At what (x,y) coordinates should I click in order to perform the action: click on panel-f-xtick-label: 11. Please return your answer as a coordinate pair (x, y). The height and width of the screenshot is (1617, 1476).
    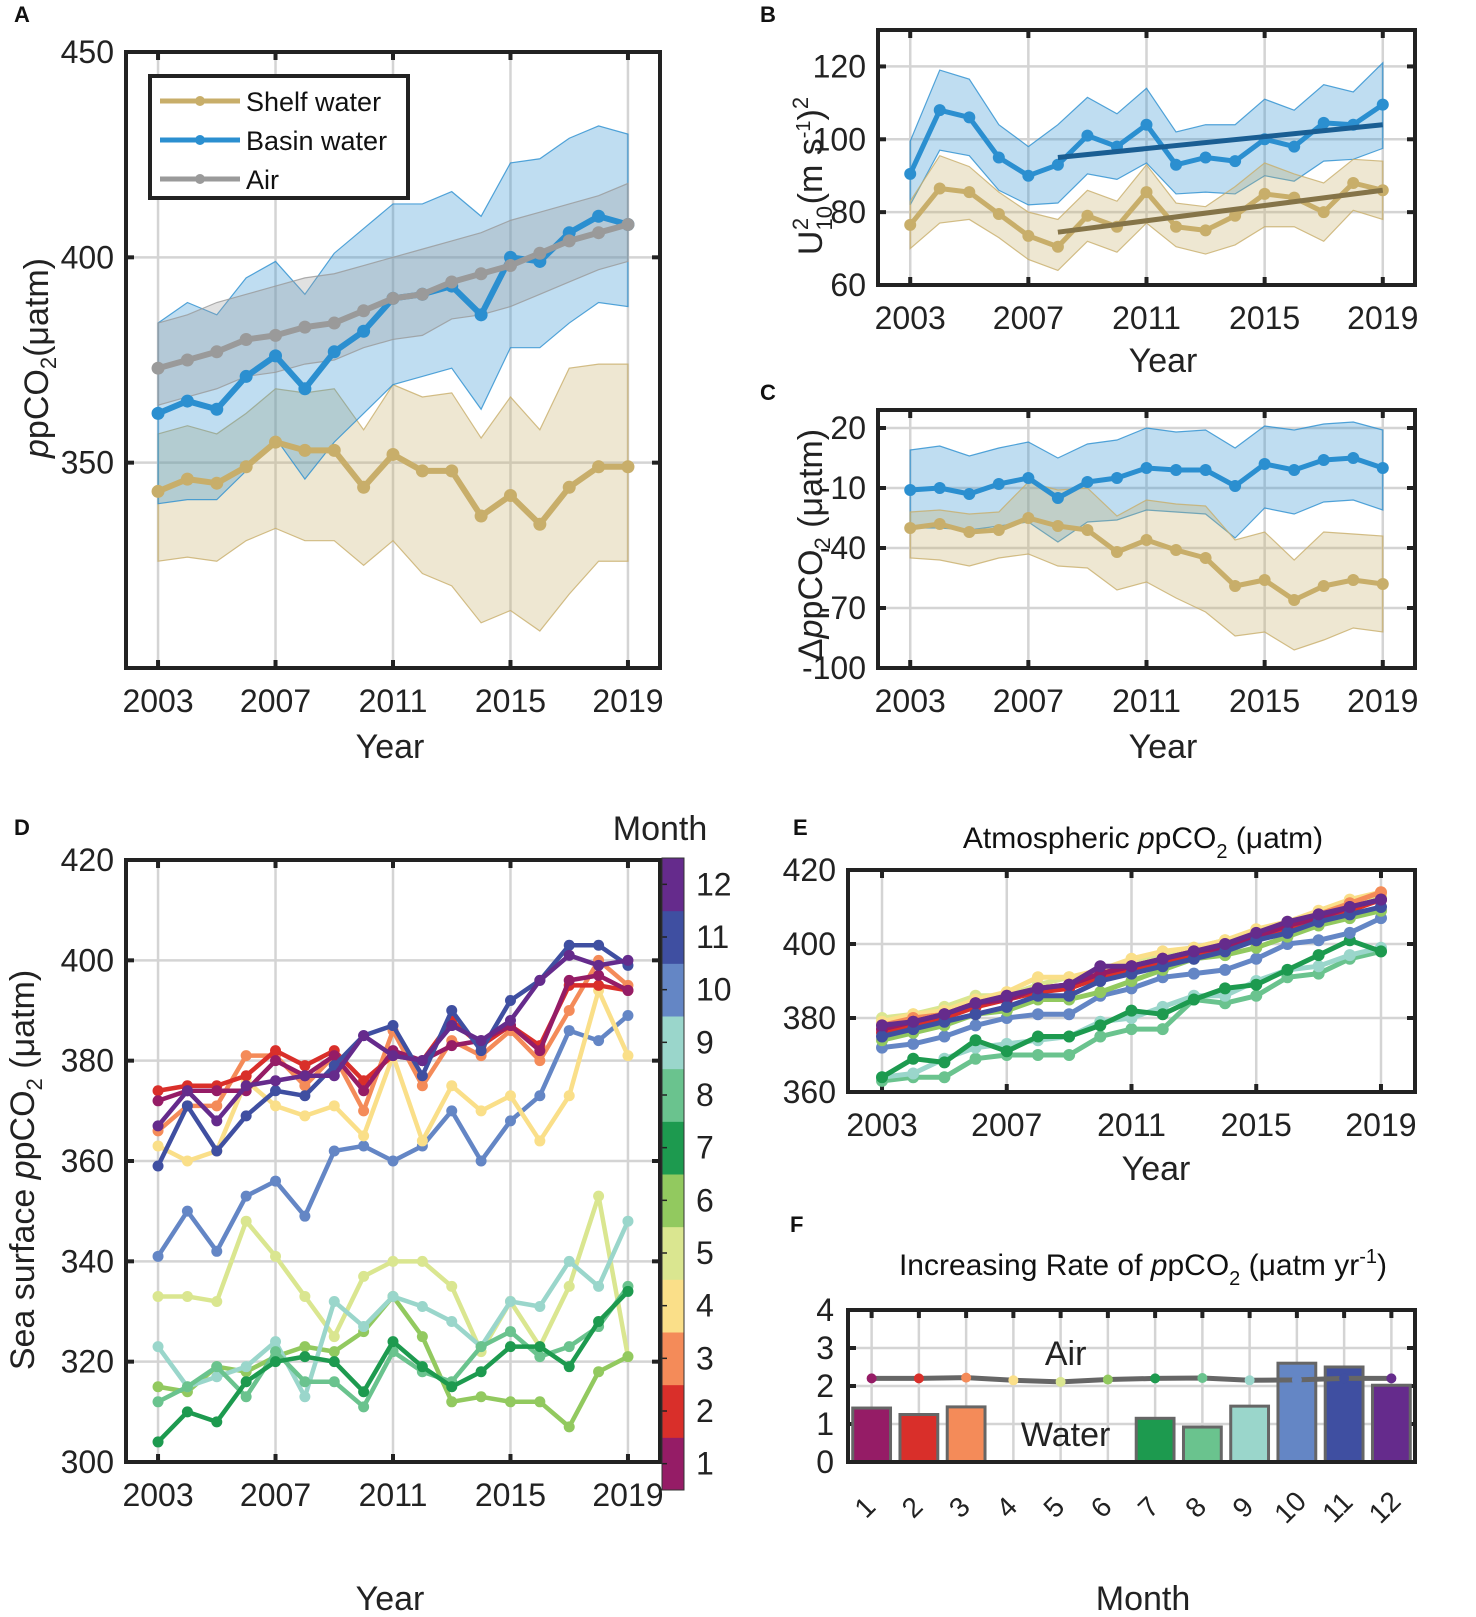
    Looking at the image, I should click on (1337, 1507).